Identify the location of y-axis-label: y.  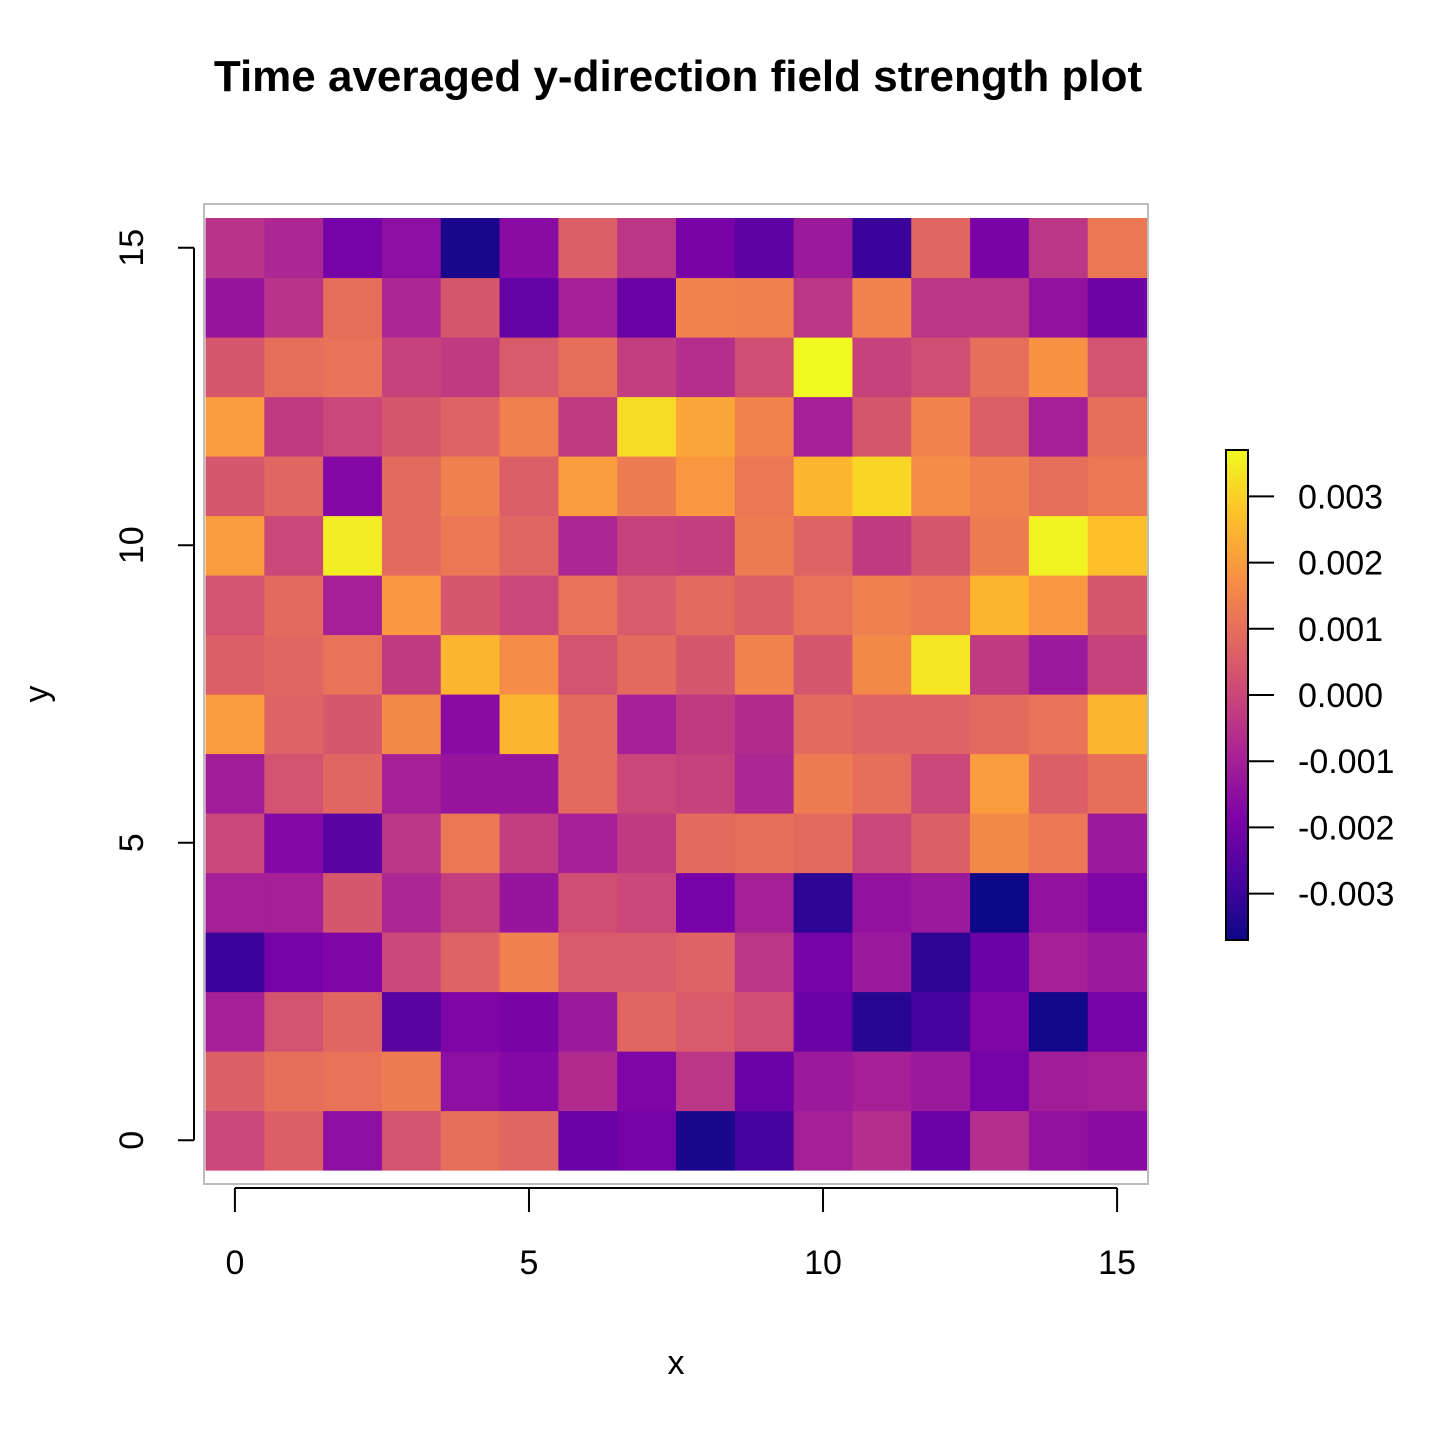
(37, 694).